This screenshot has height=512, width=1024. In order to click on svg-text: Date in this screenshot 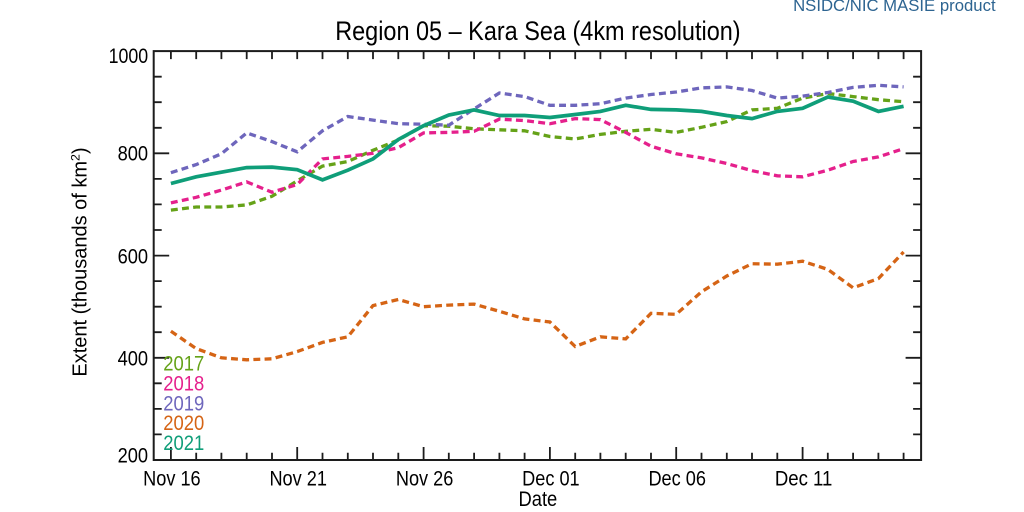, I will do `click(538, 499)`.